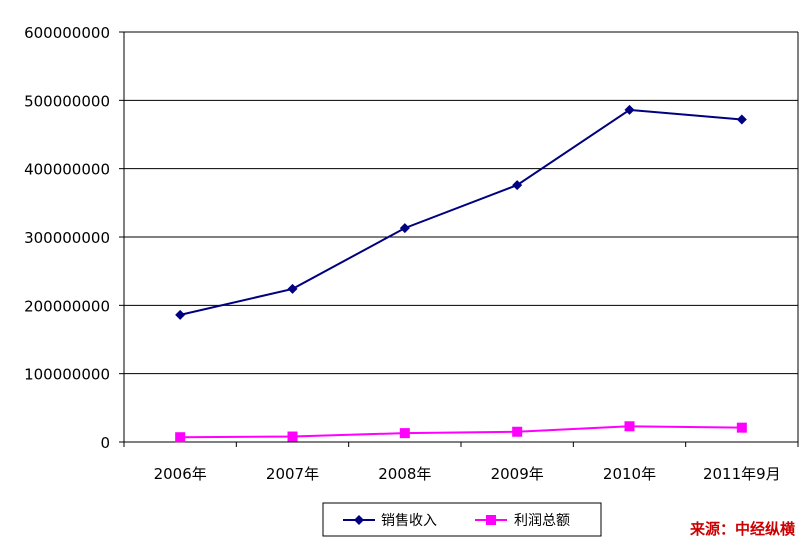  What do you see at coordinates (542, 521) in the screenshot?
I see `legend-label-1: 利润总额` at bounding box center [542, 521].